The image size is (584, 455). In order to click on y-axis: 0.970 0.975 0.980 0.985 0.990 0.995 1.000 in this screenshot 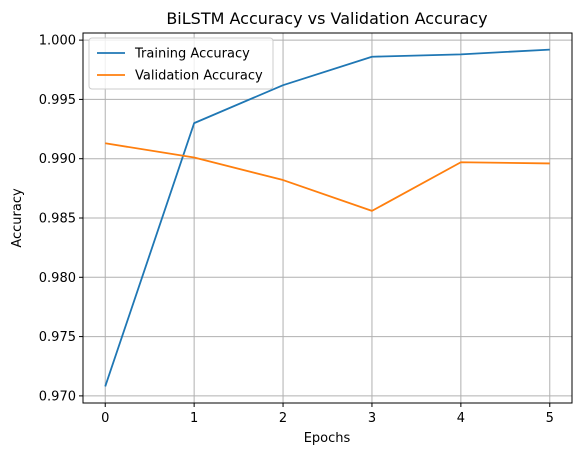, I will do `click(61, 219)`.